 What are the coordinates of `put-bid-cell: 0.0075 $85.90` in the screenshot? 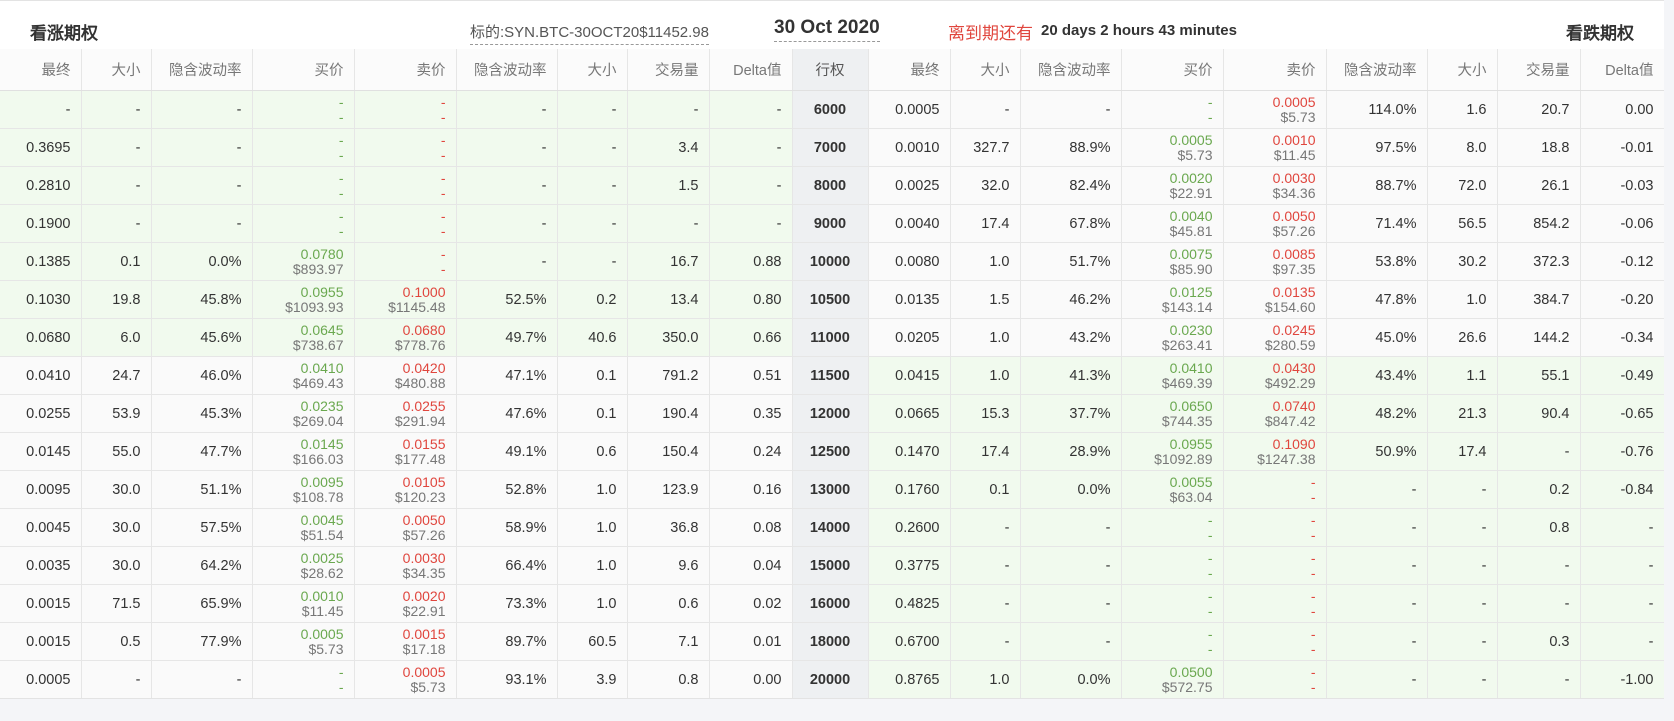 It's located at (1172, 261).